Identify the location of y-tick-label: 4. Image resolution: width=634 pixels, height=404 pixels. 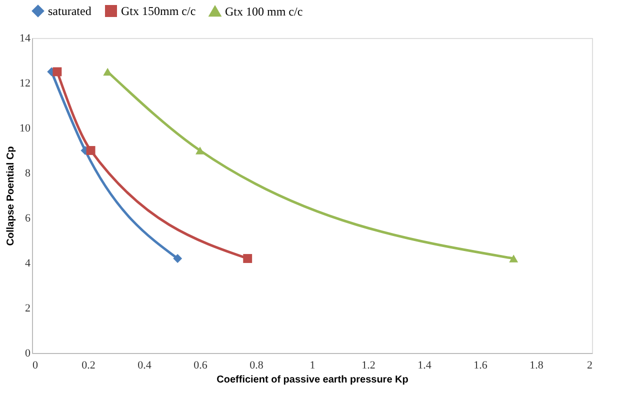
(28, 264).